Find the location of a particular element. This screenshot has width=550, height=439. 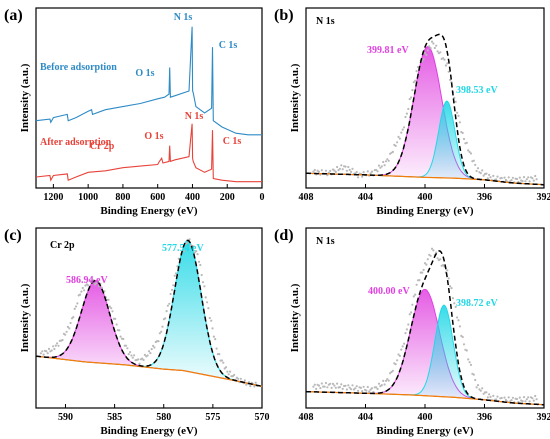

panel-label-d: (d) is located at coordinates (284, 235).